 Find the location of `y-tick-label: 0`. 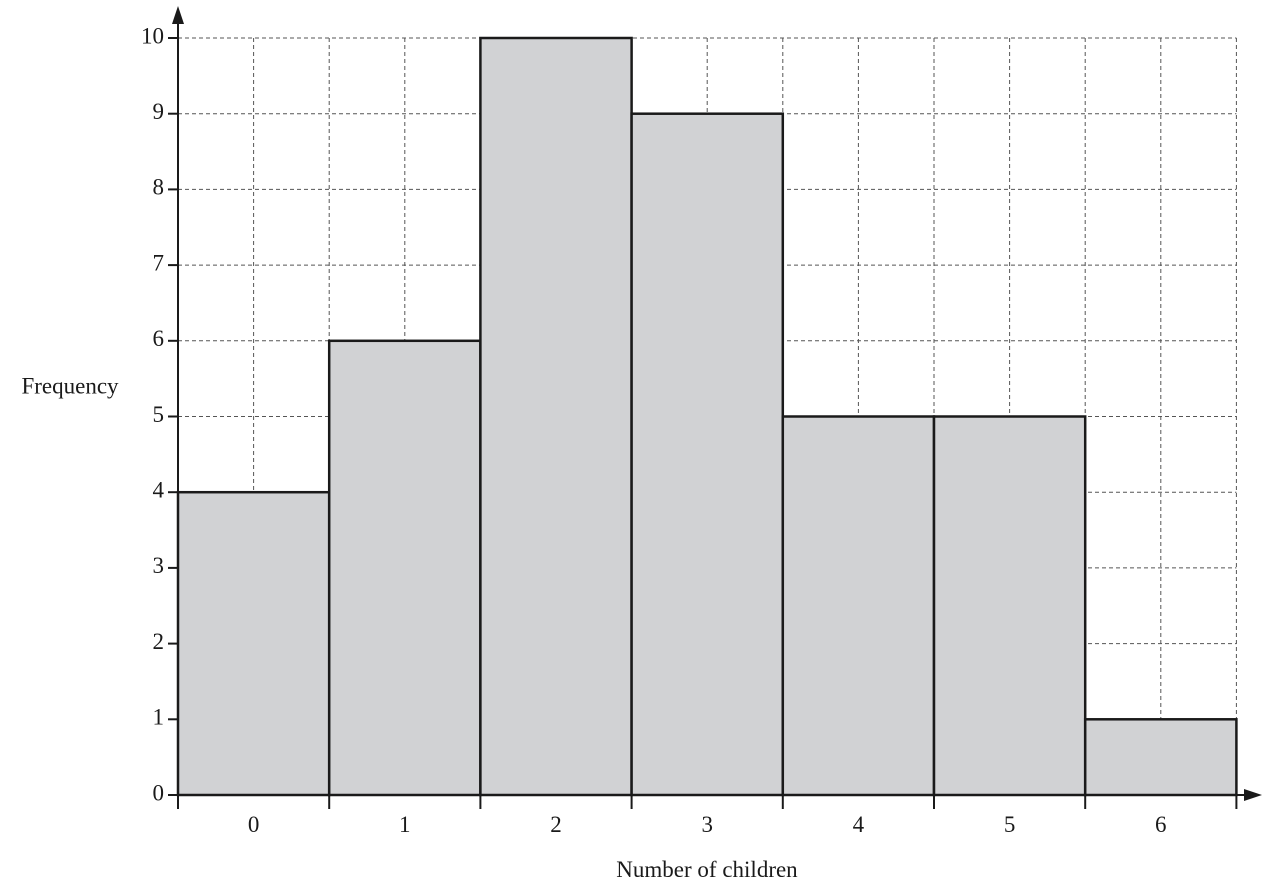

y-tick-label: 0 is located at coordinates (159, 792).